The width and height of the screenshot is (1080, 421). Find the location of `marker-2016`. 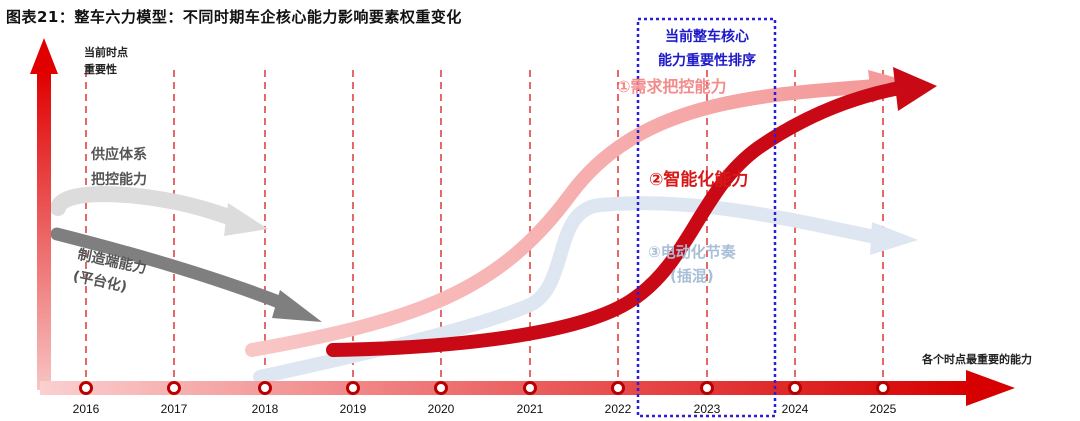

marker-2016 is located at coordinates (86, 388).